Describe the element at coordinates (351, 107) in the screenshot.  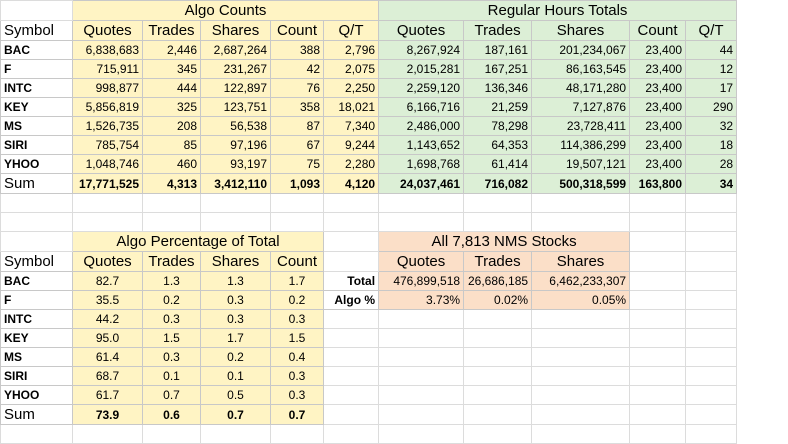
I see `algo-count-cell: 18,021` at that location.